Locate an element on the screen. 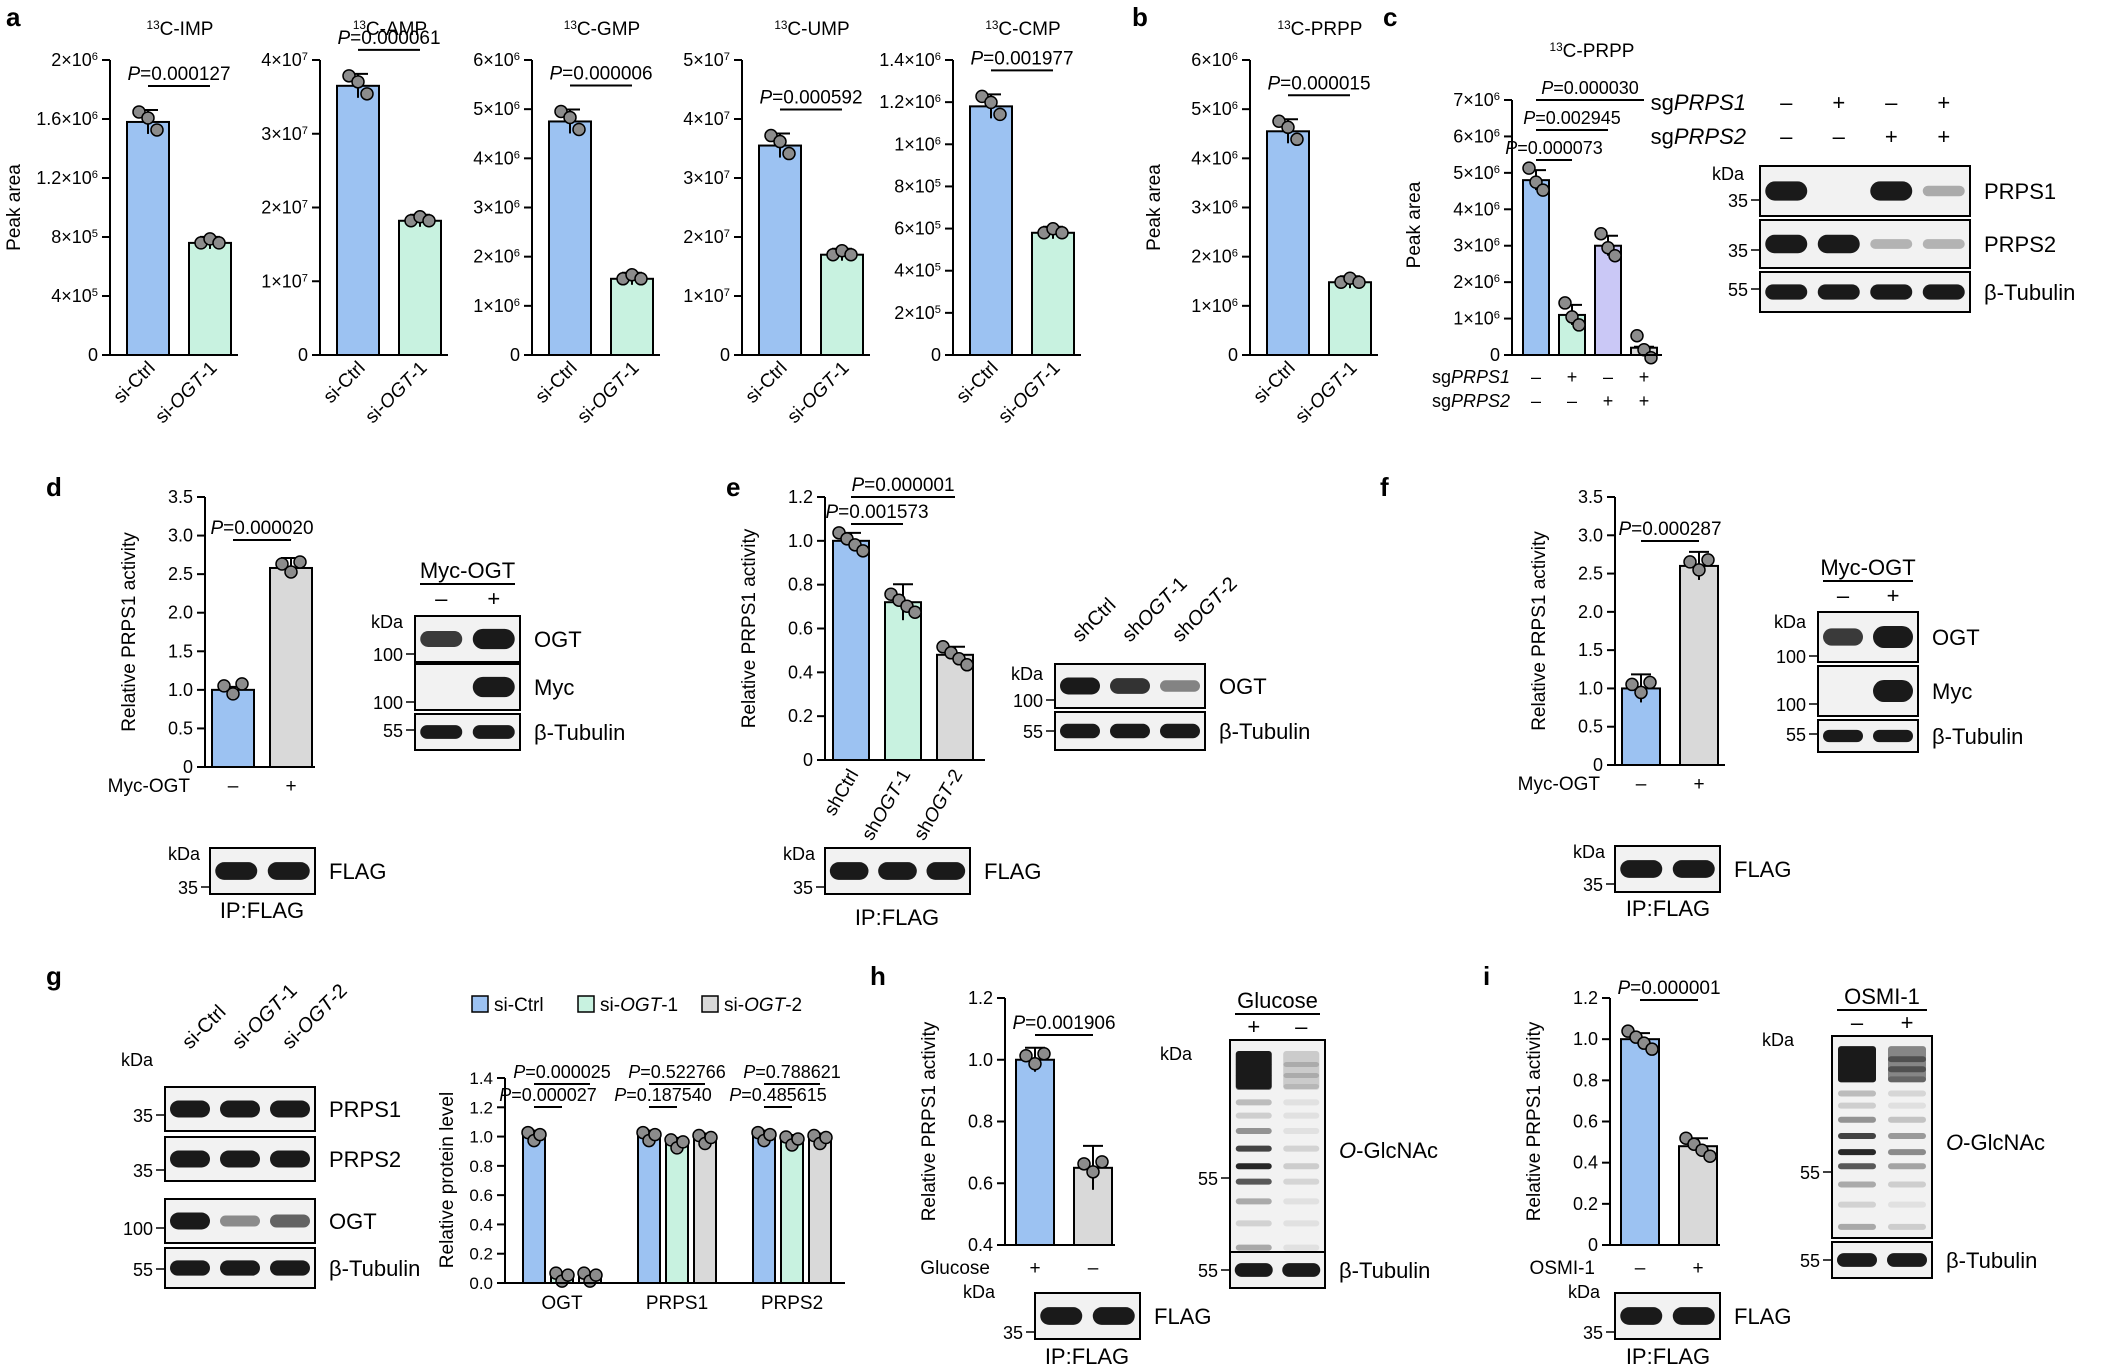 This screenshot has height=1368, width=2105. y-tick-label: 0.4 is located at coordinates (481, 1224).